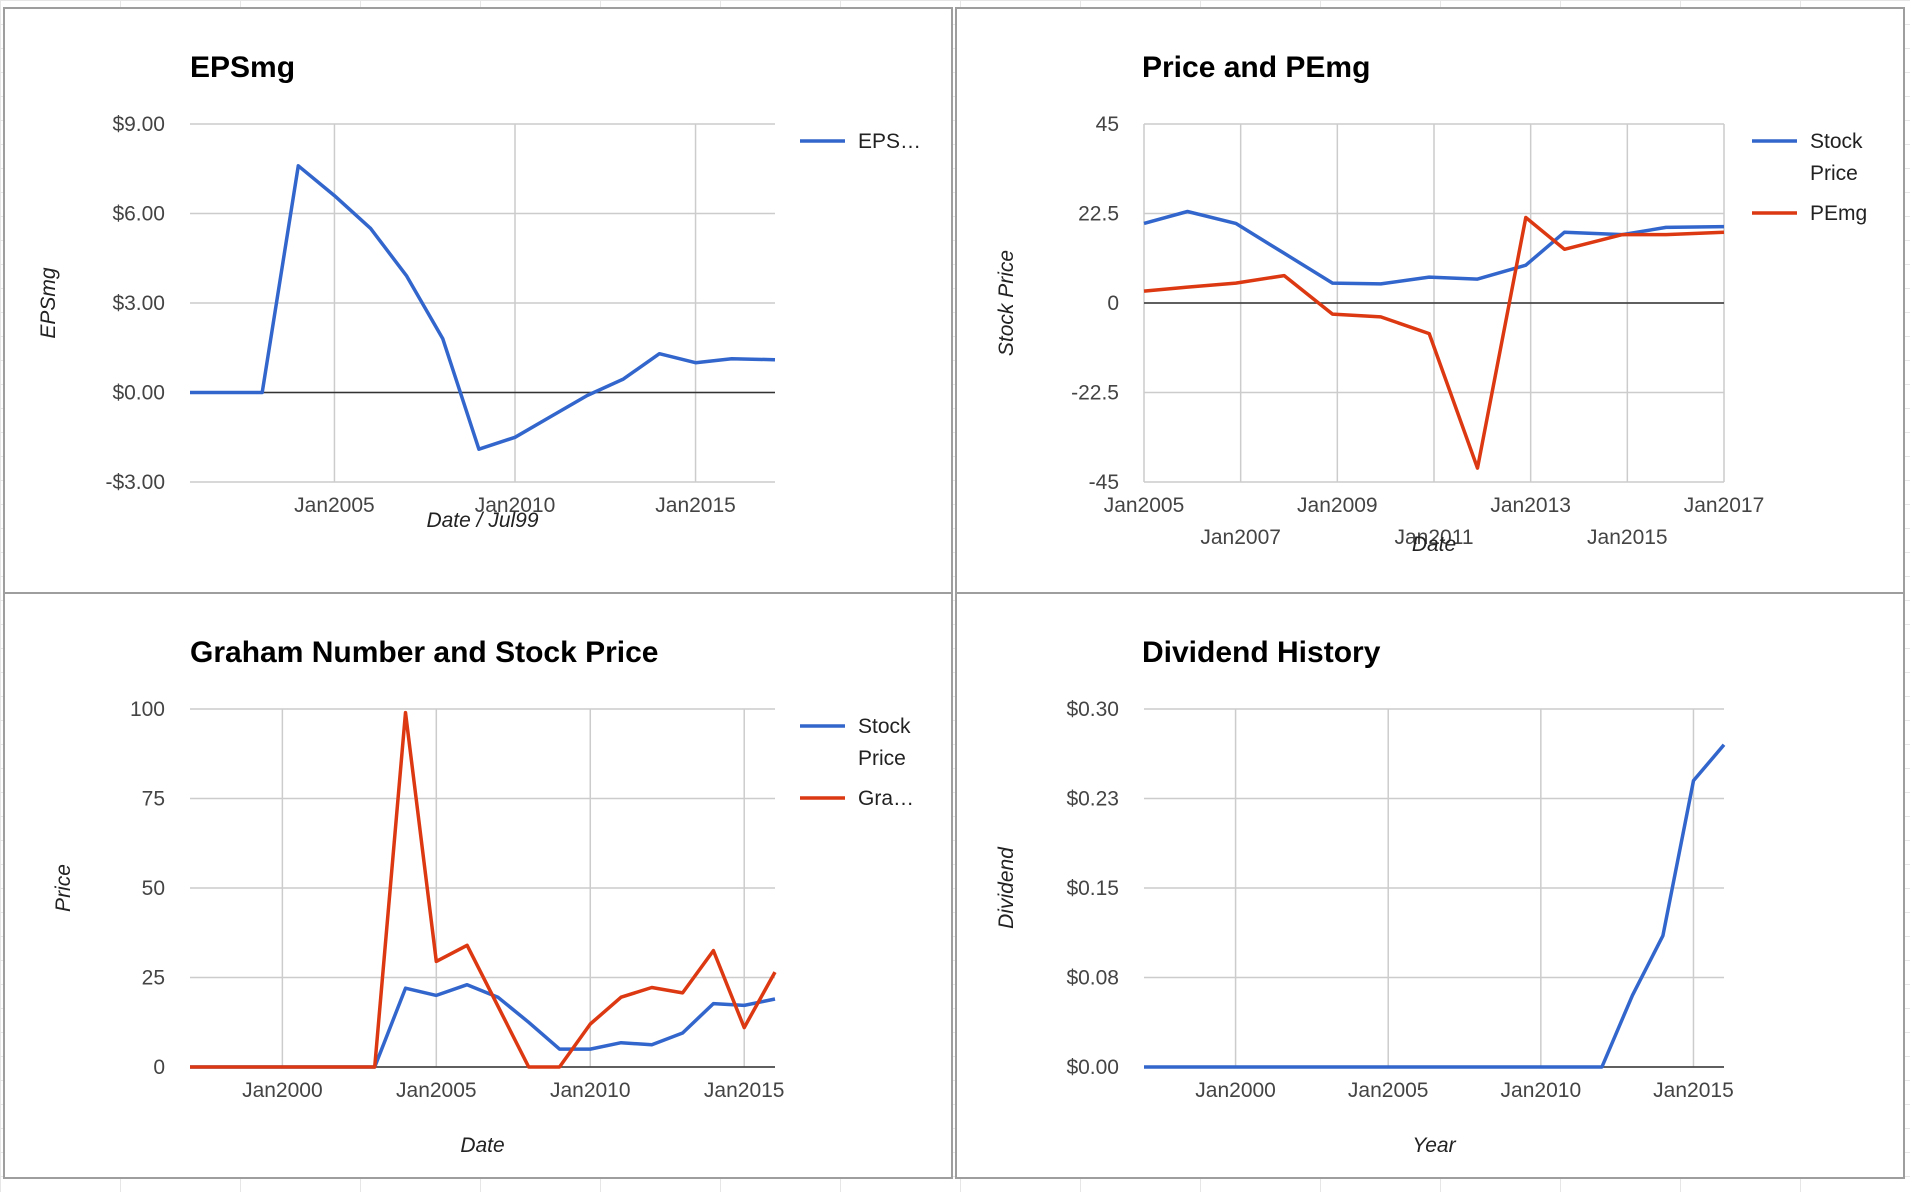 This screenshot has height=1192, width=1910. What do you see at coordinates (1006, 887) in the screenshot?
I see `y-axis-title: Dividend` at bounding box center [1006, 887].